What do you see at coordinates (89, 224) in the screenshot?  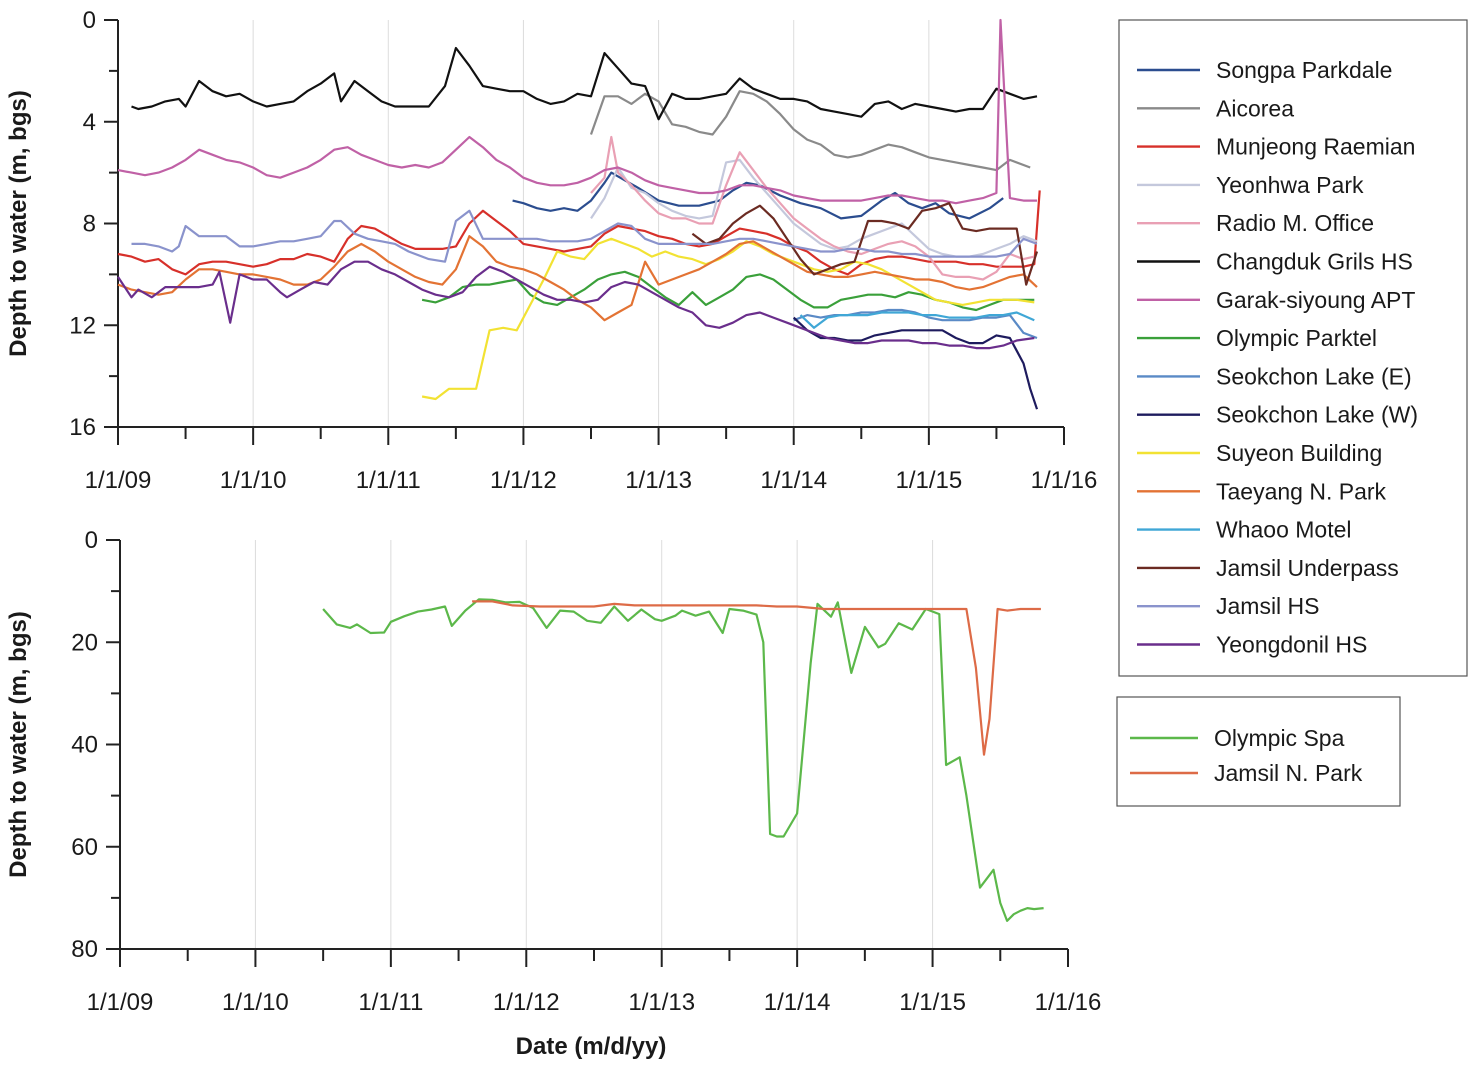 I see `top-y-tick-label: 8` at bounding box center [89, 224].